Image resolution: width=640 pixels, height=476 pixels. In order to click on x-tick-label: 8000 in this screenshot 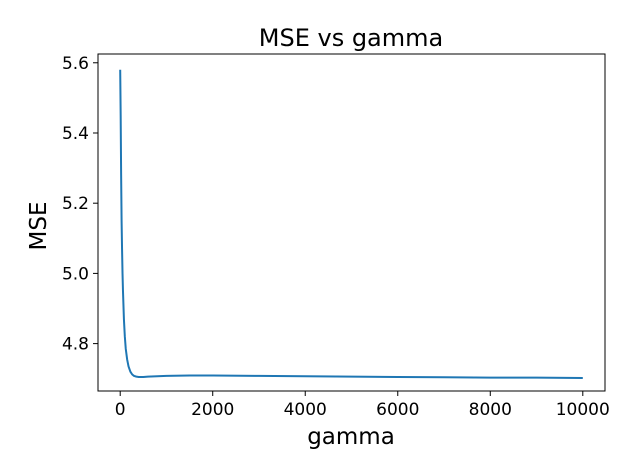, I will do `click(490, 410)`.